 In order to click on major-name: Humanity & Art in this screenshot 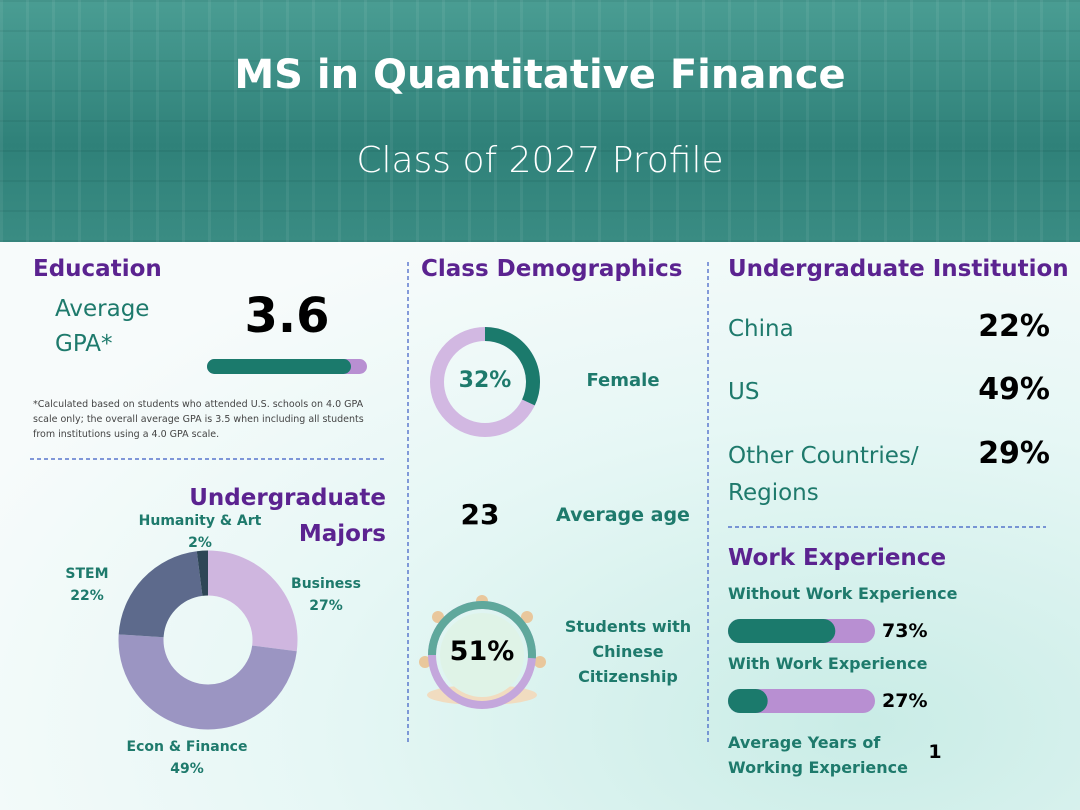, I will do `click(200, 521)`.